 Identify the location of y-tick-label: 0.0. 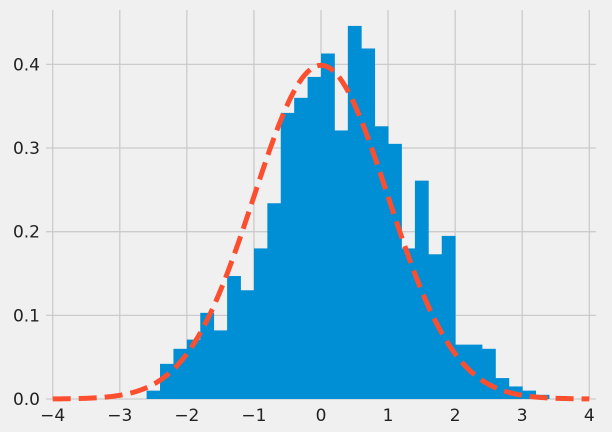
(26, 400).